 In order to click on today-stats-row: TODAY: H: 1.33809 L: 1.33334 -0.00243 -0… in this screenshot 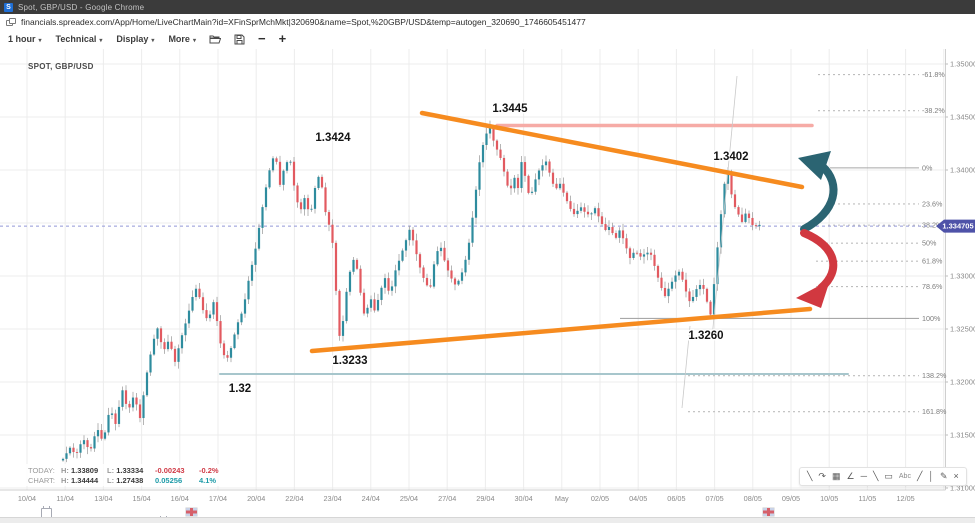, I will do `click(123, 470)`.